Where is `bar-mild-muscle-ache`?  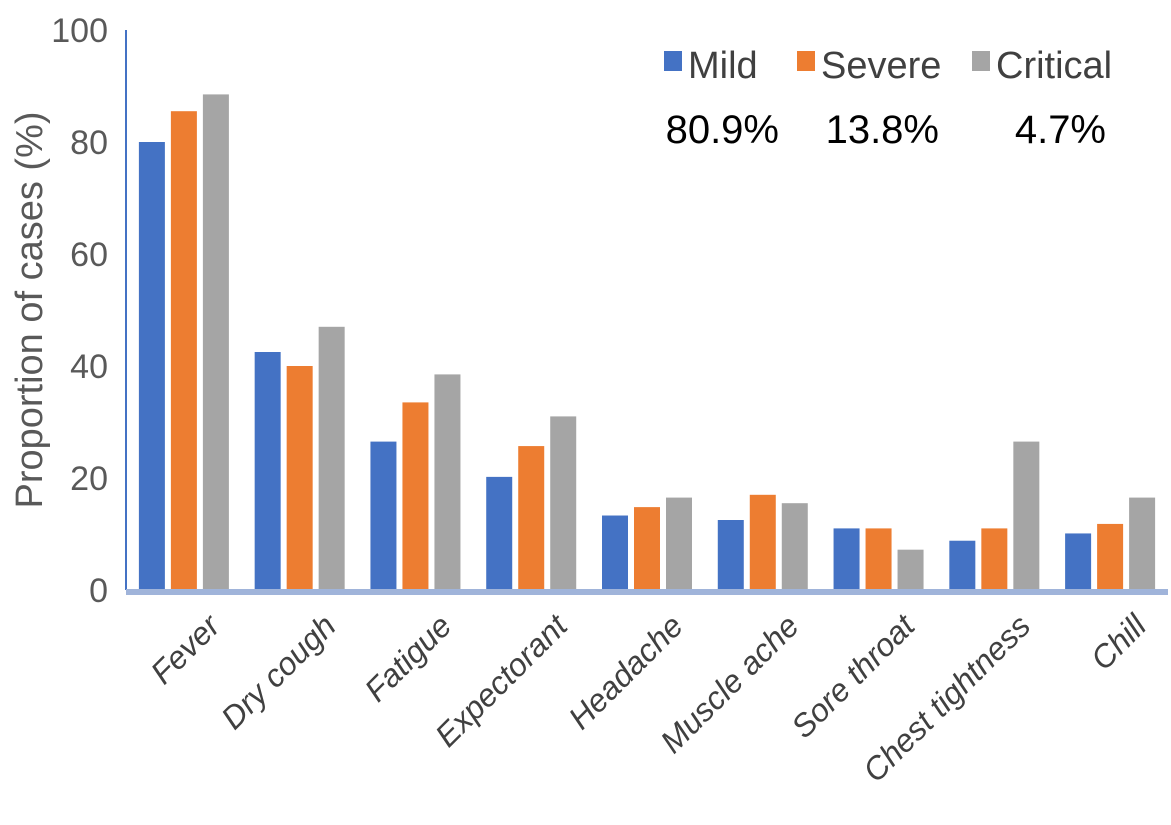
bar-mild-muscle-ache is located at coordinates (731, 555).